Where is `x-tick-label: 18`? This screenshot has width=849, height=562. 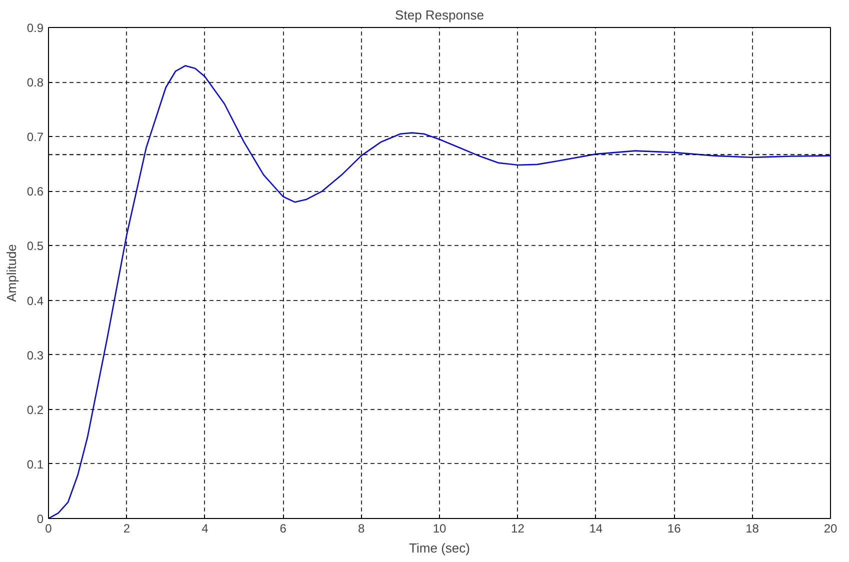 x-tick-label: 18 is located at coordinates (753, 529).